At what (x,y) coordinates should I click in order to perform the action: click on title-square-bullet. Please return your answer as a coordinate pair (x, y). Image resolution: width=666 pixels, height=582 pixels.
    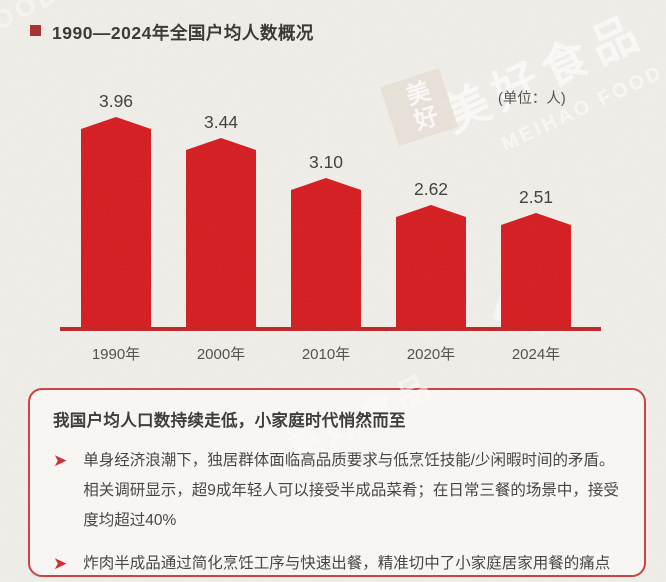
    Looking at the image, I should click on (35, 30).